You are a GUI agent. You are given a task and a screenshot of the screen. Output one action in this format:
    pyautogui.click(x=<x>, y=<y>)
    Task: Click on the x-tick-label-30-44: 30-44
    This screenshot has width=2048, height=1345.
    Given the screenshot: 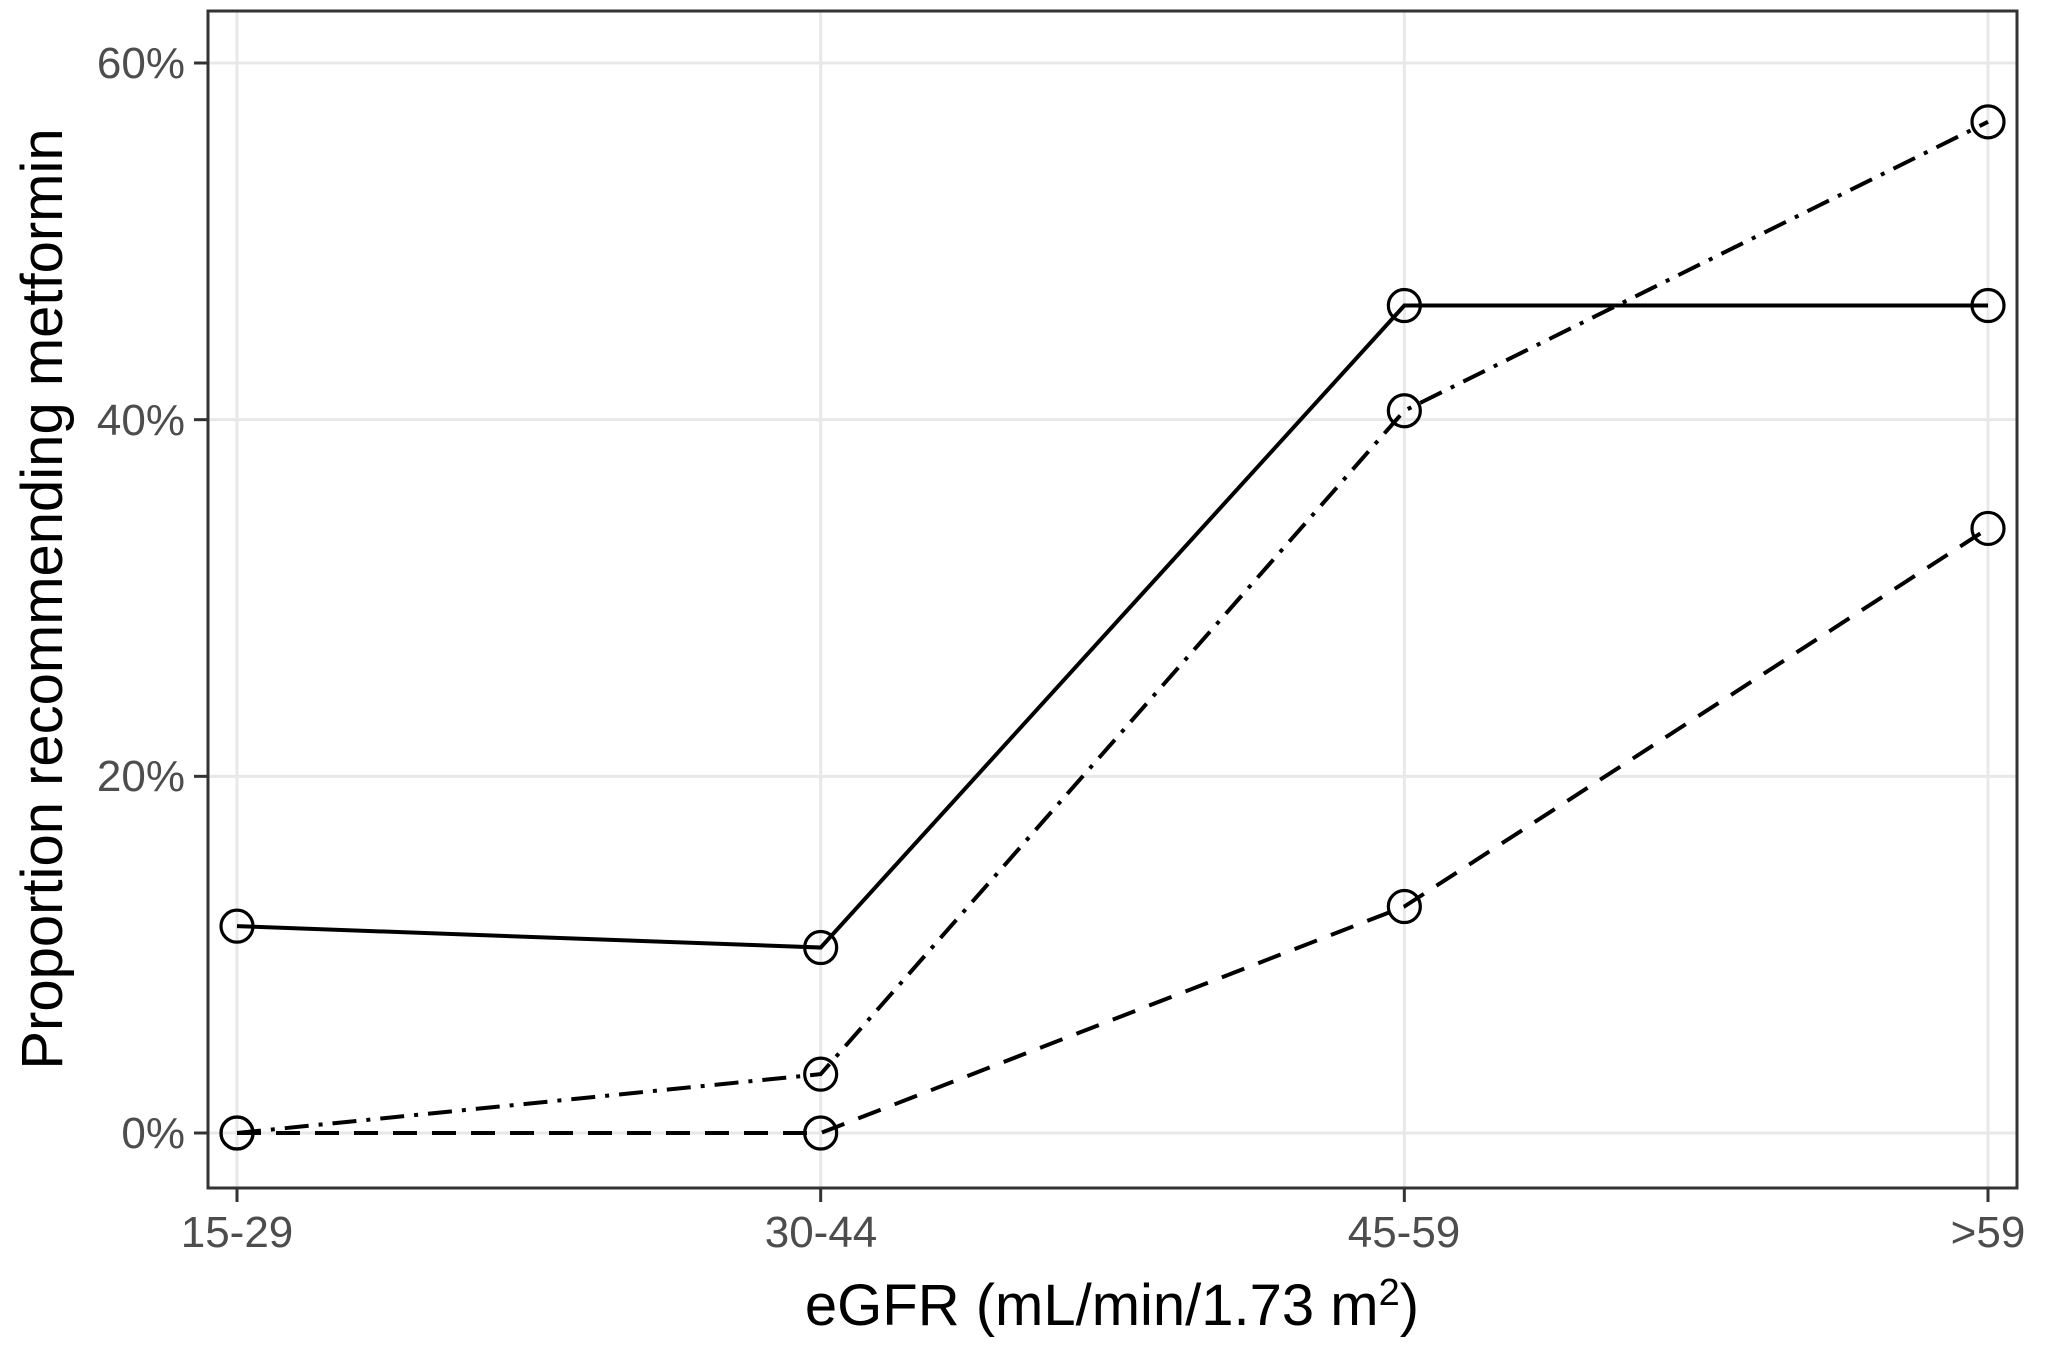 What is the action you would take?
    pyautogui.click(x=821, y=1232)
    